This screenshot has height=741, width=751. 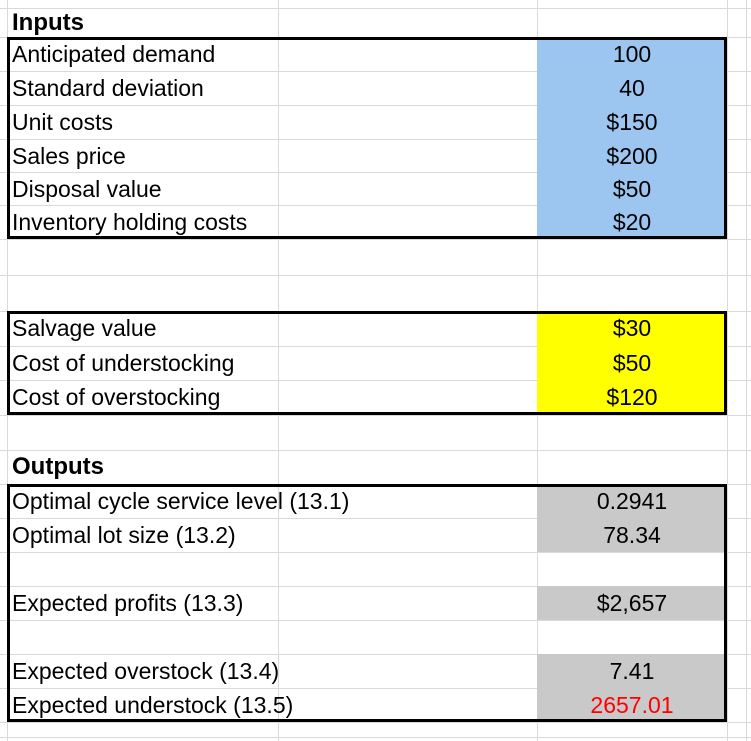 I want to click on cell-optimal-cycle-service-level-label: Optimal cycle service level (13.1), so click(x=181, y=501).